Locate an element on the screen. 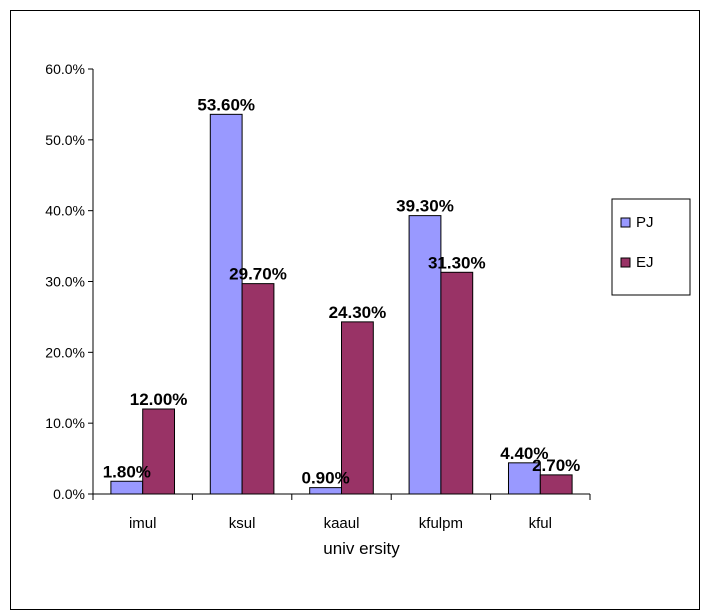 The width and height of the screenshot is (702, 610). x-axis-title: univ ersity is located at coordinates (361, 548).